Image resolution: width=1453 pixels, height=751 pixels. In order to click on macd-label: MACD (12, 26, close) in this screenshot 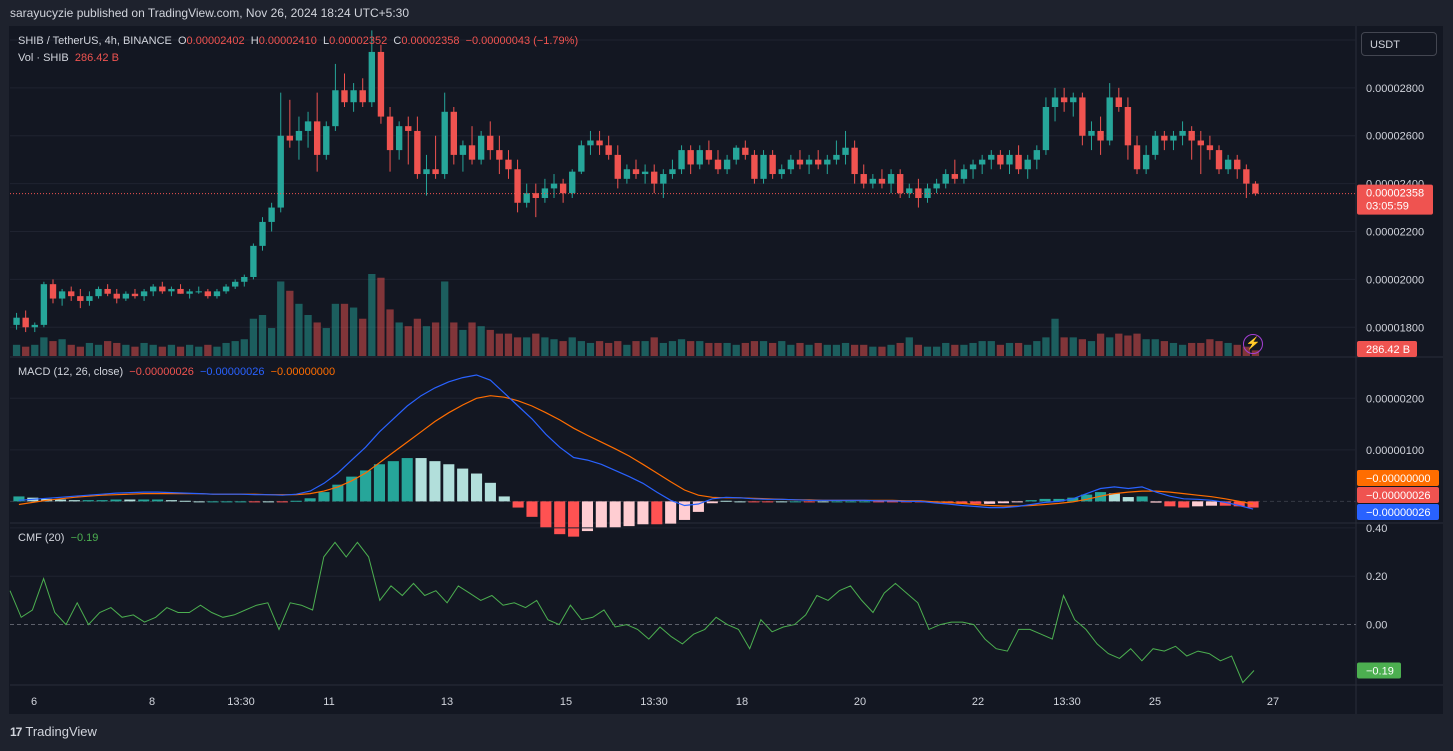, I will do `click(71, 372)`.